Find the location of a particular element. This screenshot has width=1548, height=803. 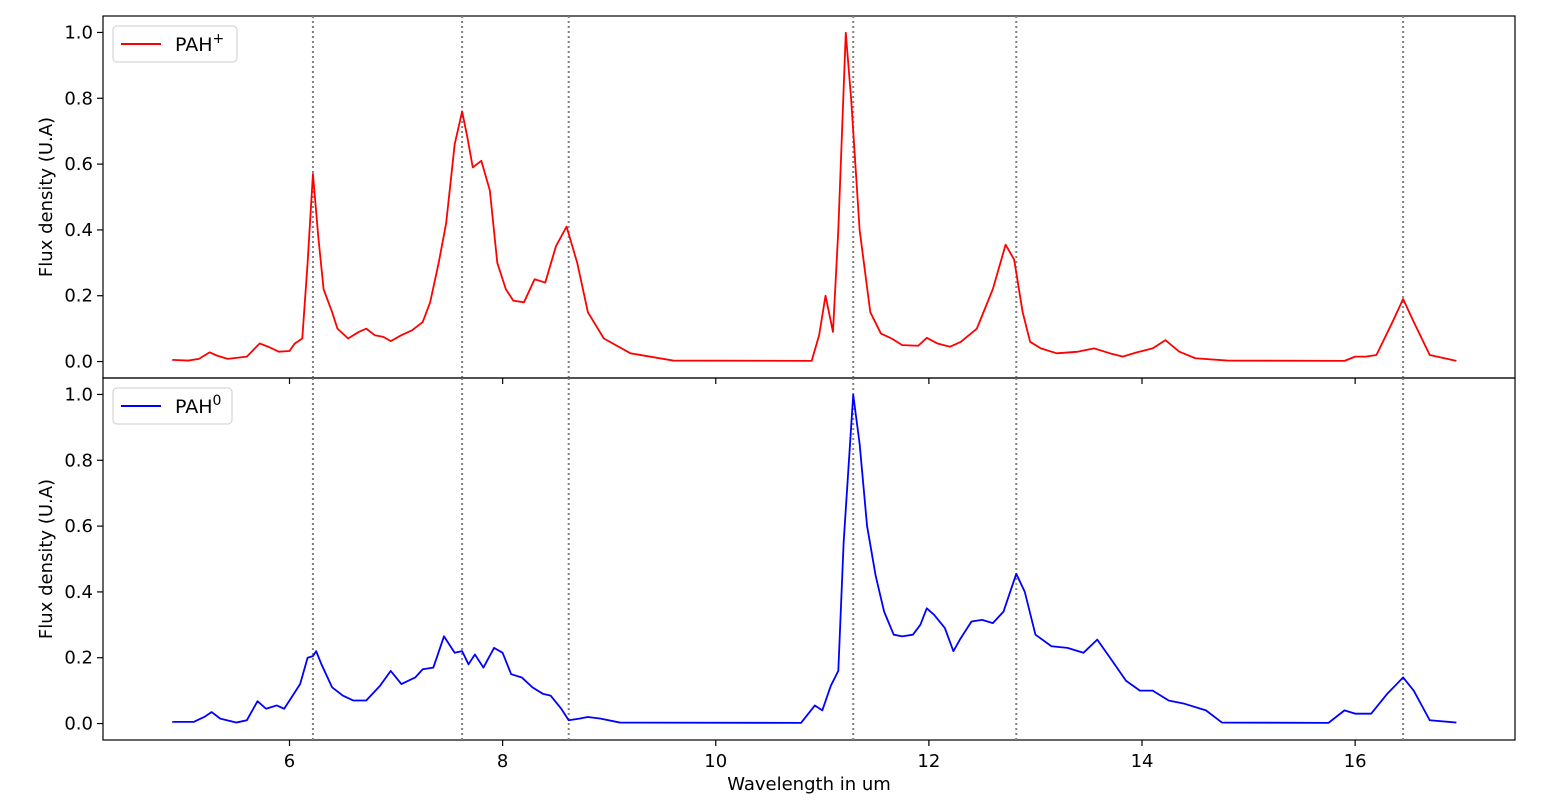

x-axis-label: Wavelength in um is located at coordinates (809, 784).